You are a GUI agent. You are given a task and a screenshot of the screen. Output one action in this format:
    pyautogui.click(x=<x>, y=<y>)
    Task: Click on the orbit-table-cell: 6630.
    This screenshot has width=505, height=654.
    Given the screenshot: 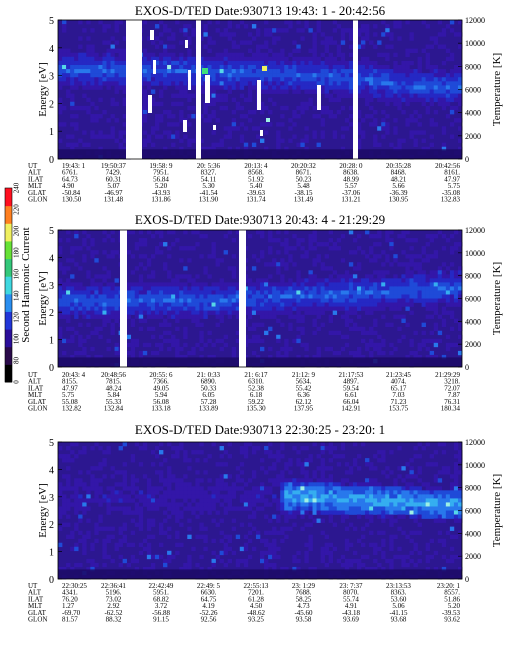 What is the action you would take?
    pyautogui.click(x=209, y=593)
    